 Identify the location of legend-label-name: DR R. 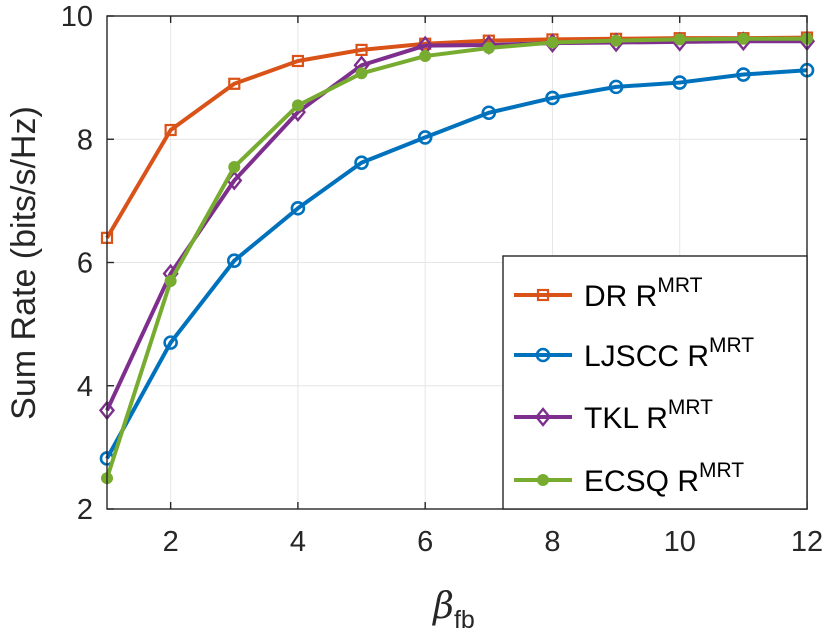
(620, 296).